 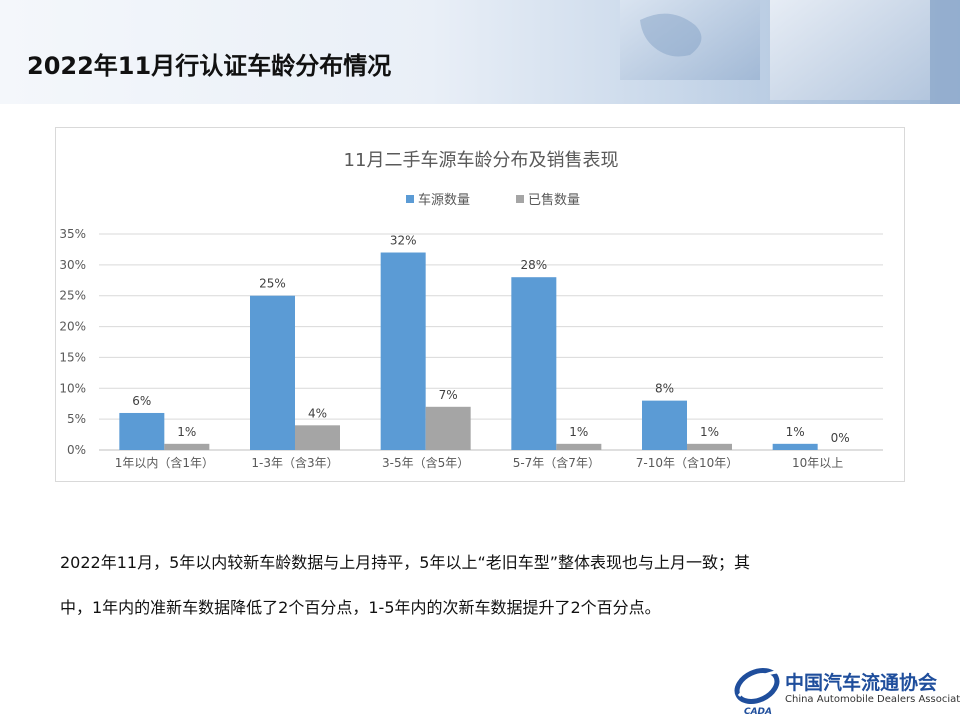 What do you see at coordinates (72, 357) in the screenshot?
I see `y-tick-label: 15%` at bounding box center [72, 357].